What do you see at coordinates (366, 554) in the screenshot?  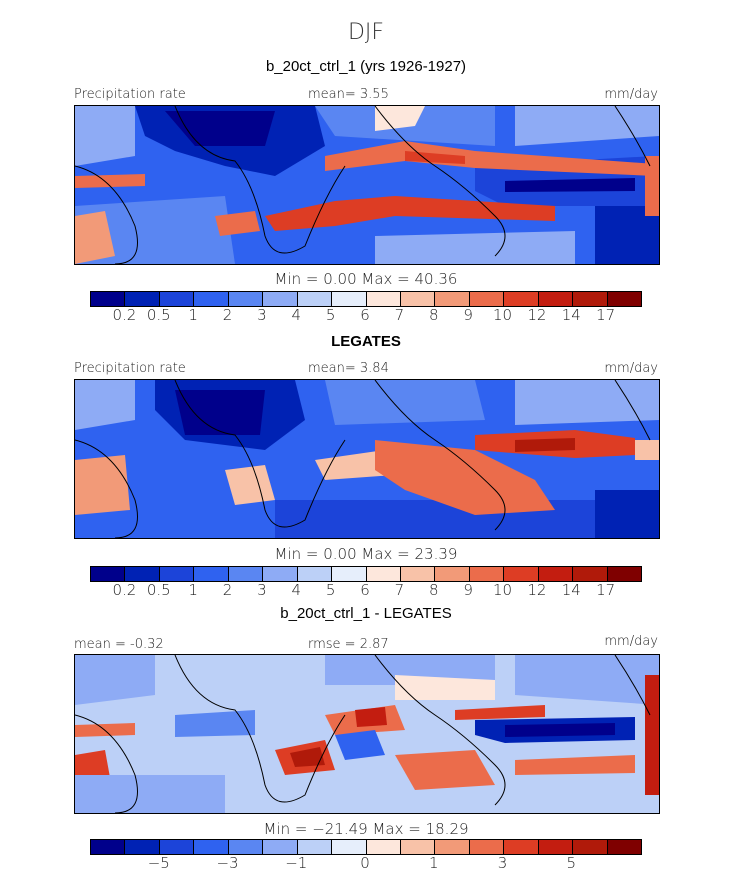 I see `panel-2-minmax: Min = 0.00 Max = 23.39` at bounding box center [366, 554].